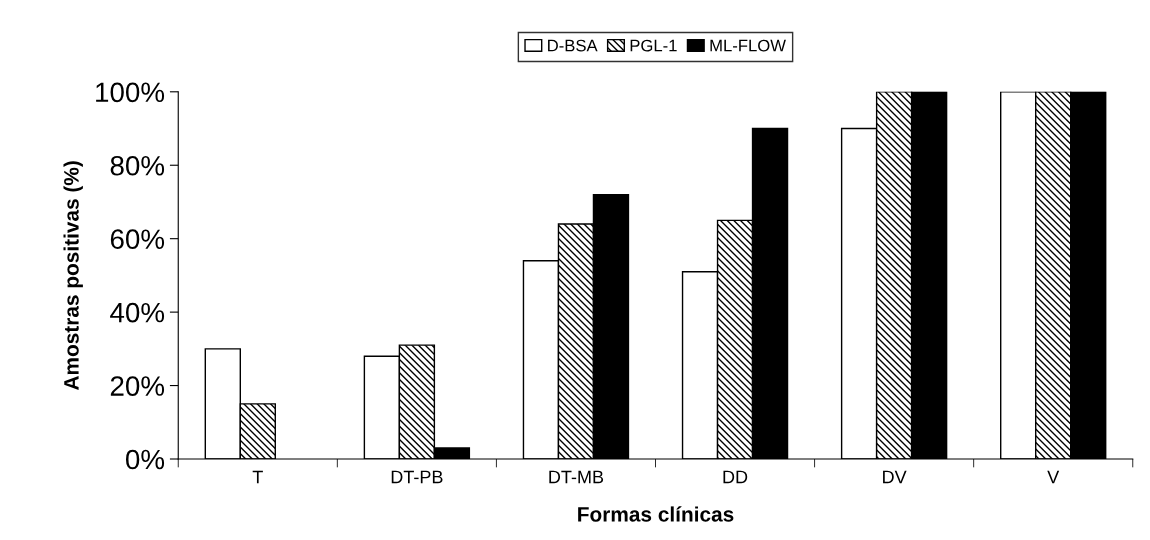  I want to click on y-axis-title: Amostras positivas (%), so click(73, 276).